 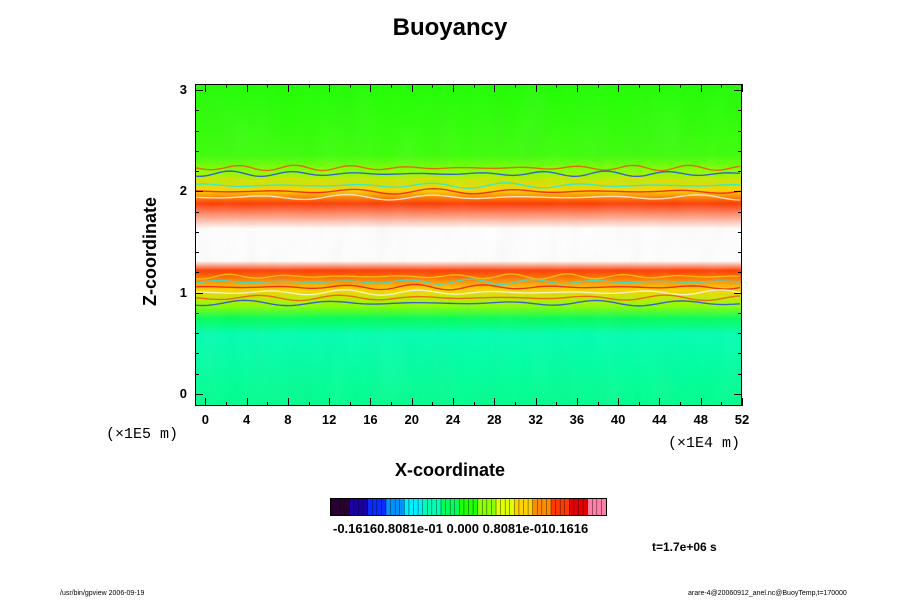 What do you see at coordinates (142, 434) in the screenshot?
I see `y-axis-unit: (×1E5 m)` at bounding box center [142, 434].